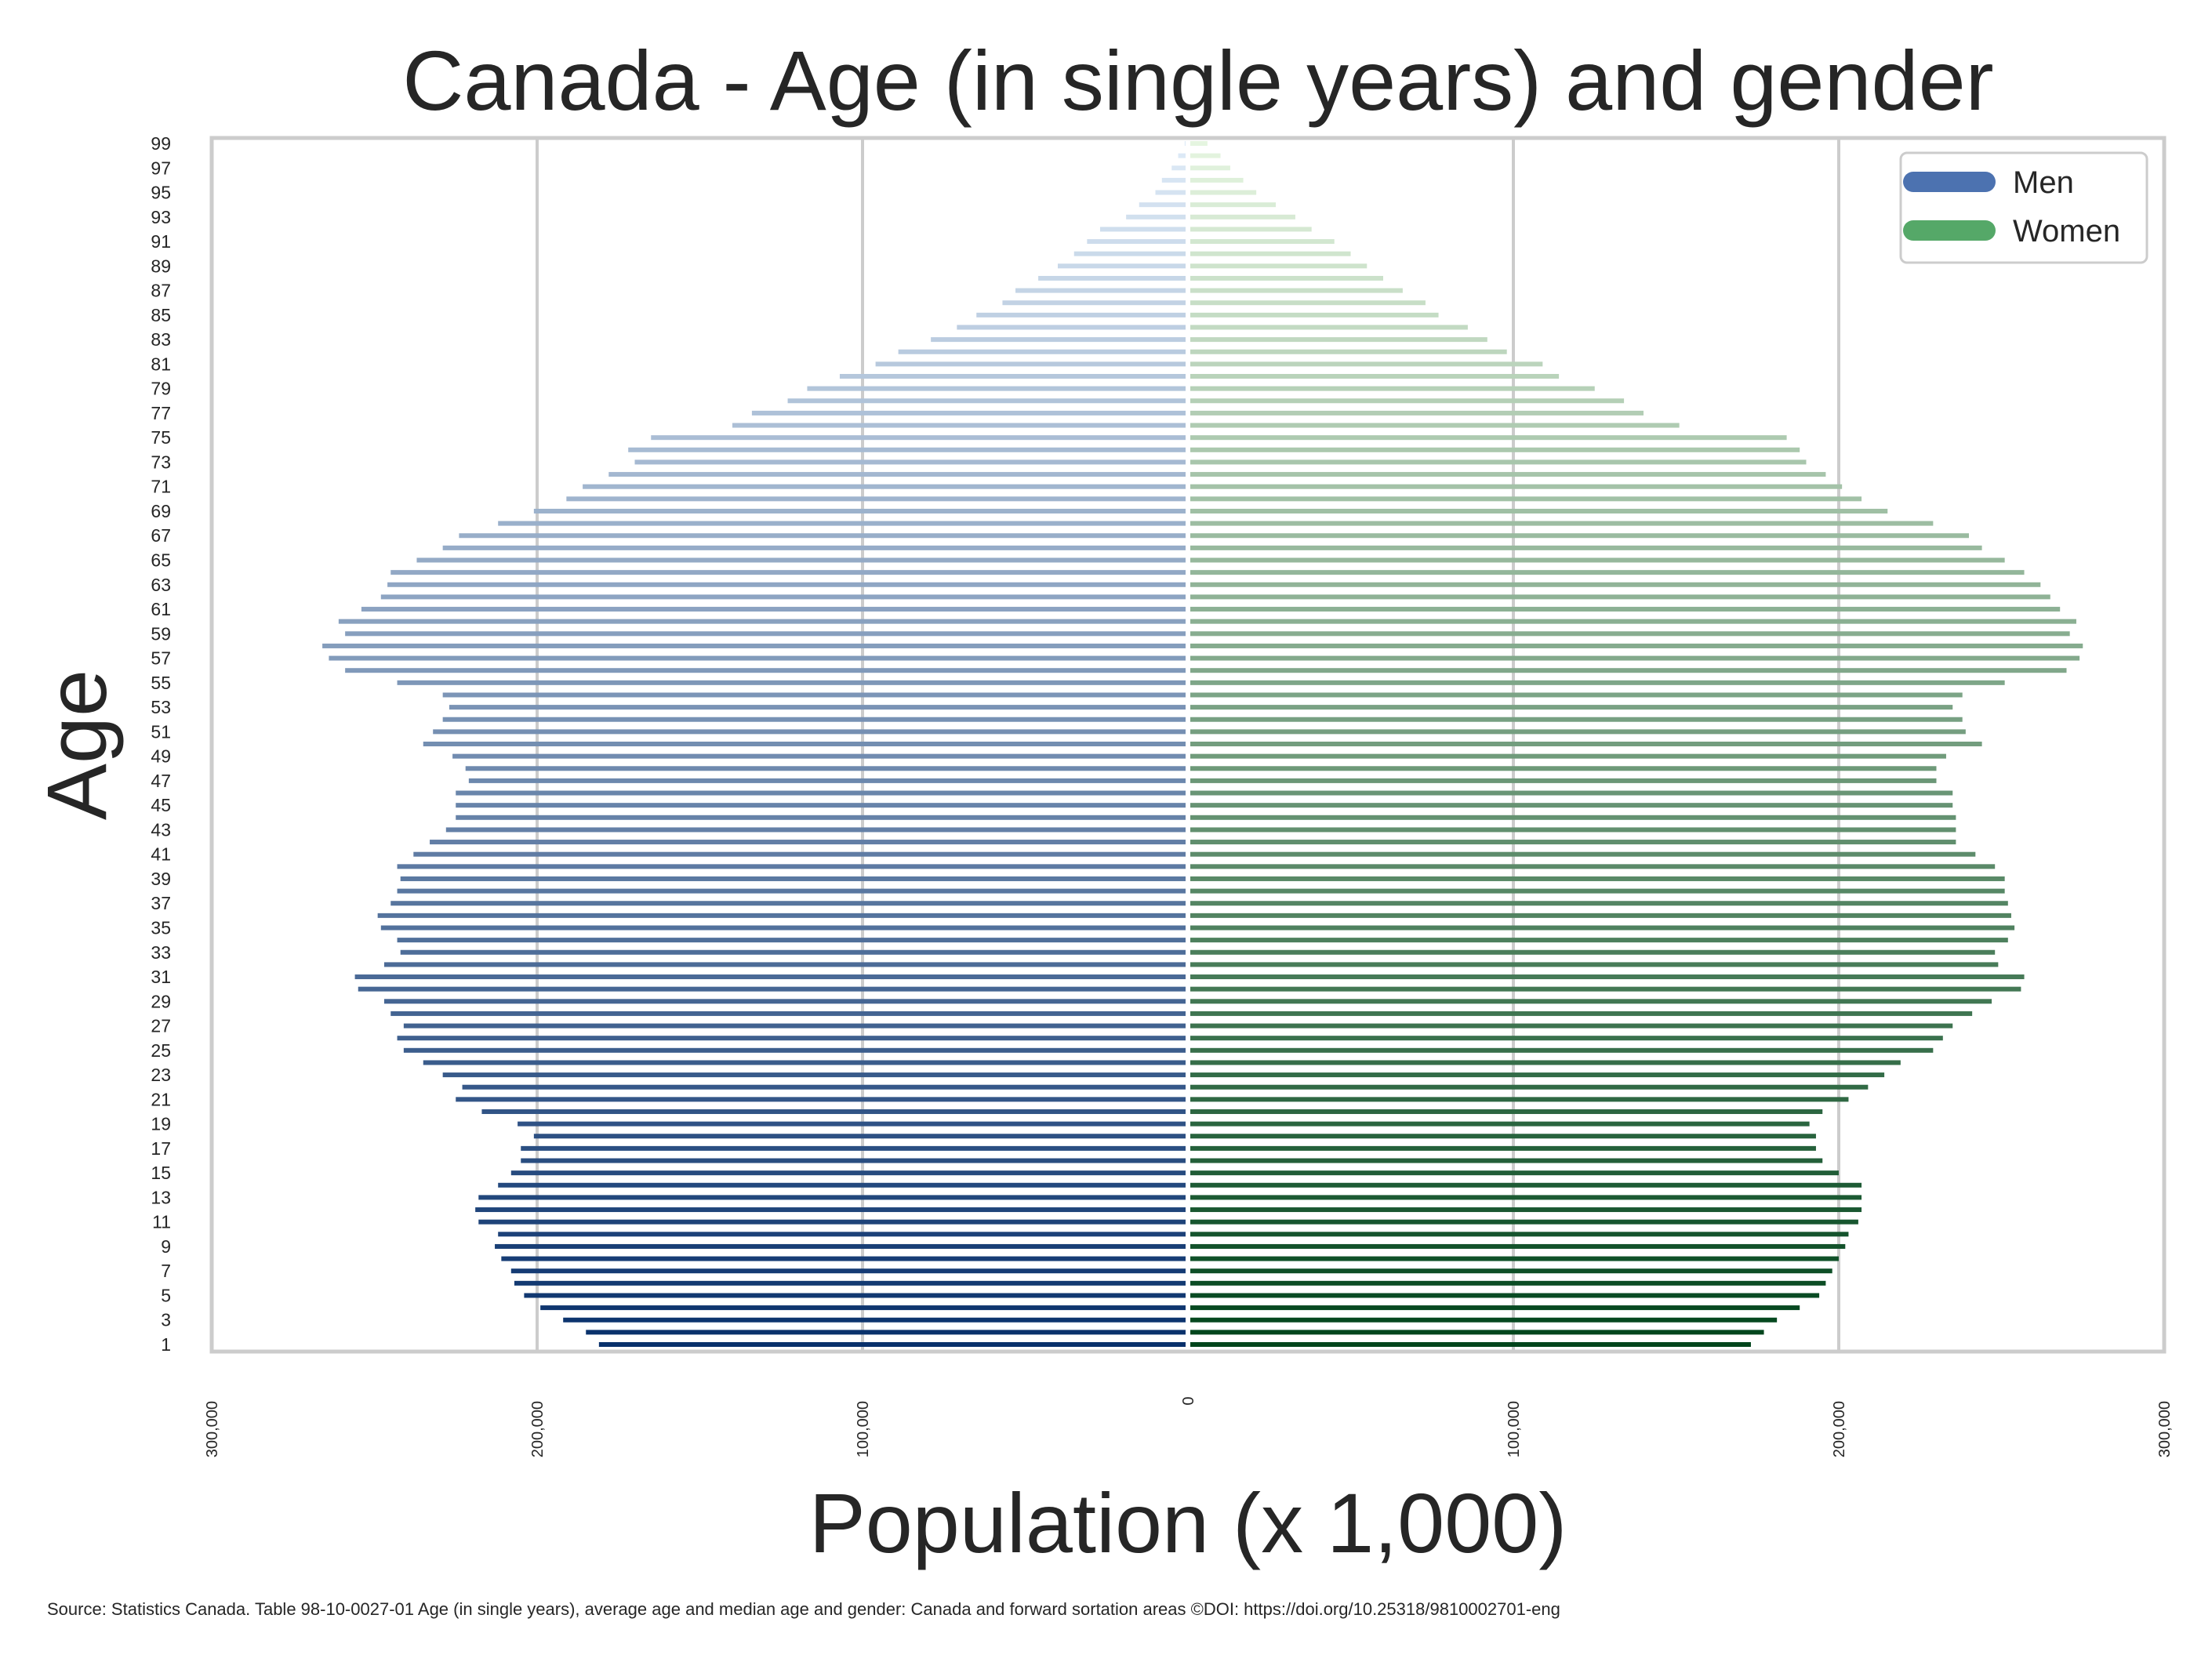 The height and width of the screenshot is (1662, 2212). Describe the element at coordinates (538, 1429) in the screenshot. I see `x-tick-label: 200,000` at that location.